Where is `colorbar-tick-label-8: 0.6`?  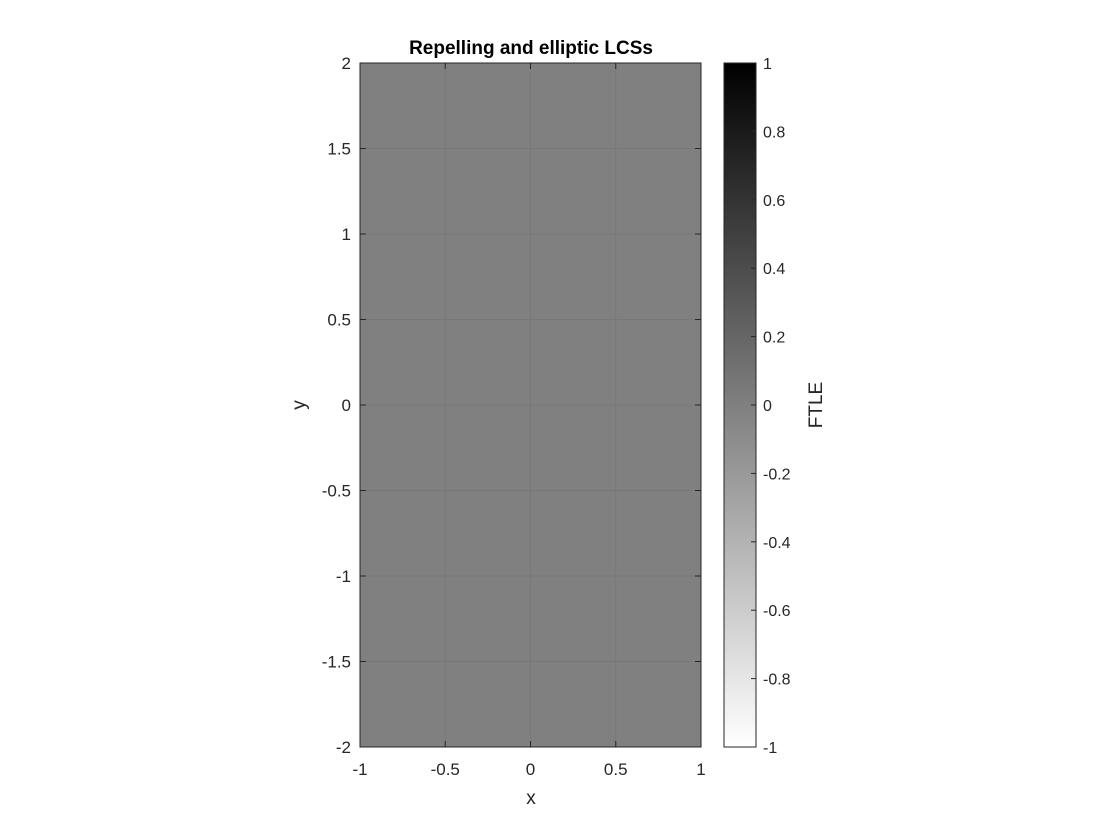 colorbar-tick-label-8: 0.6 is located at coordinates (774, 201).